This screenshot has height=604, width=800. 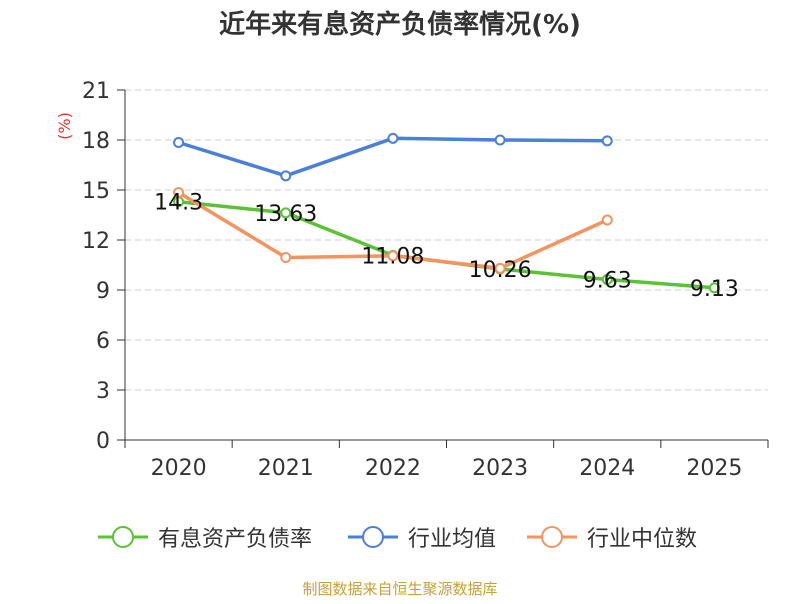 I want to click on x-tick-label: 2022, so click(x=393, y=468).